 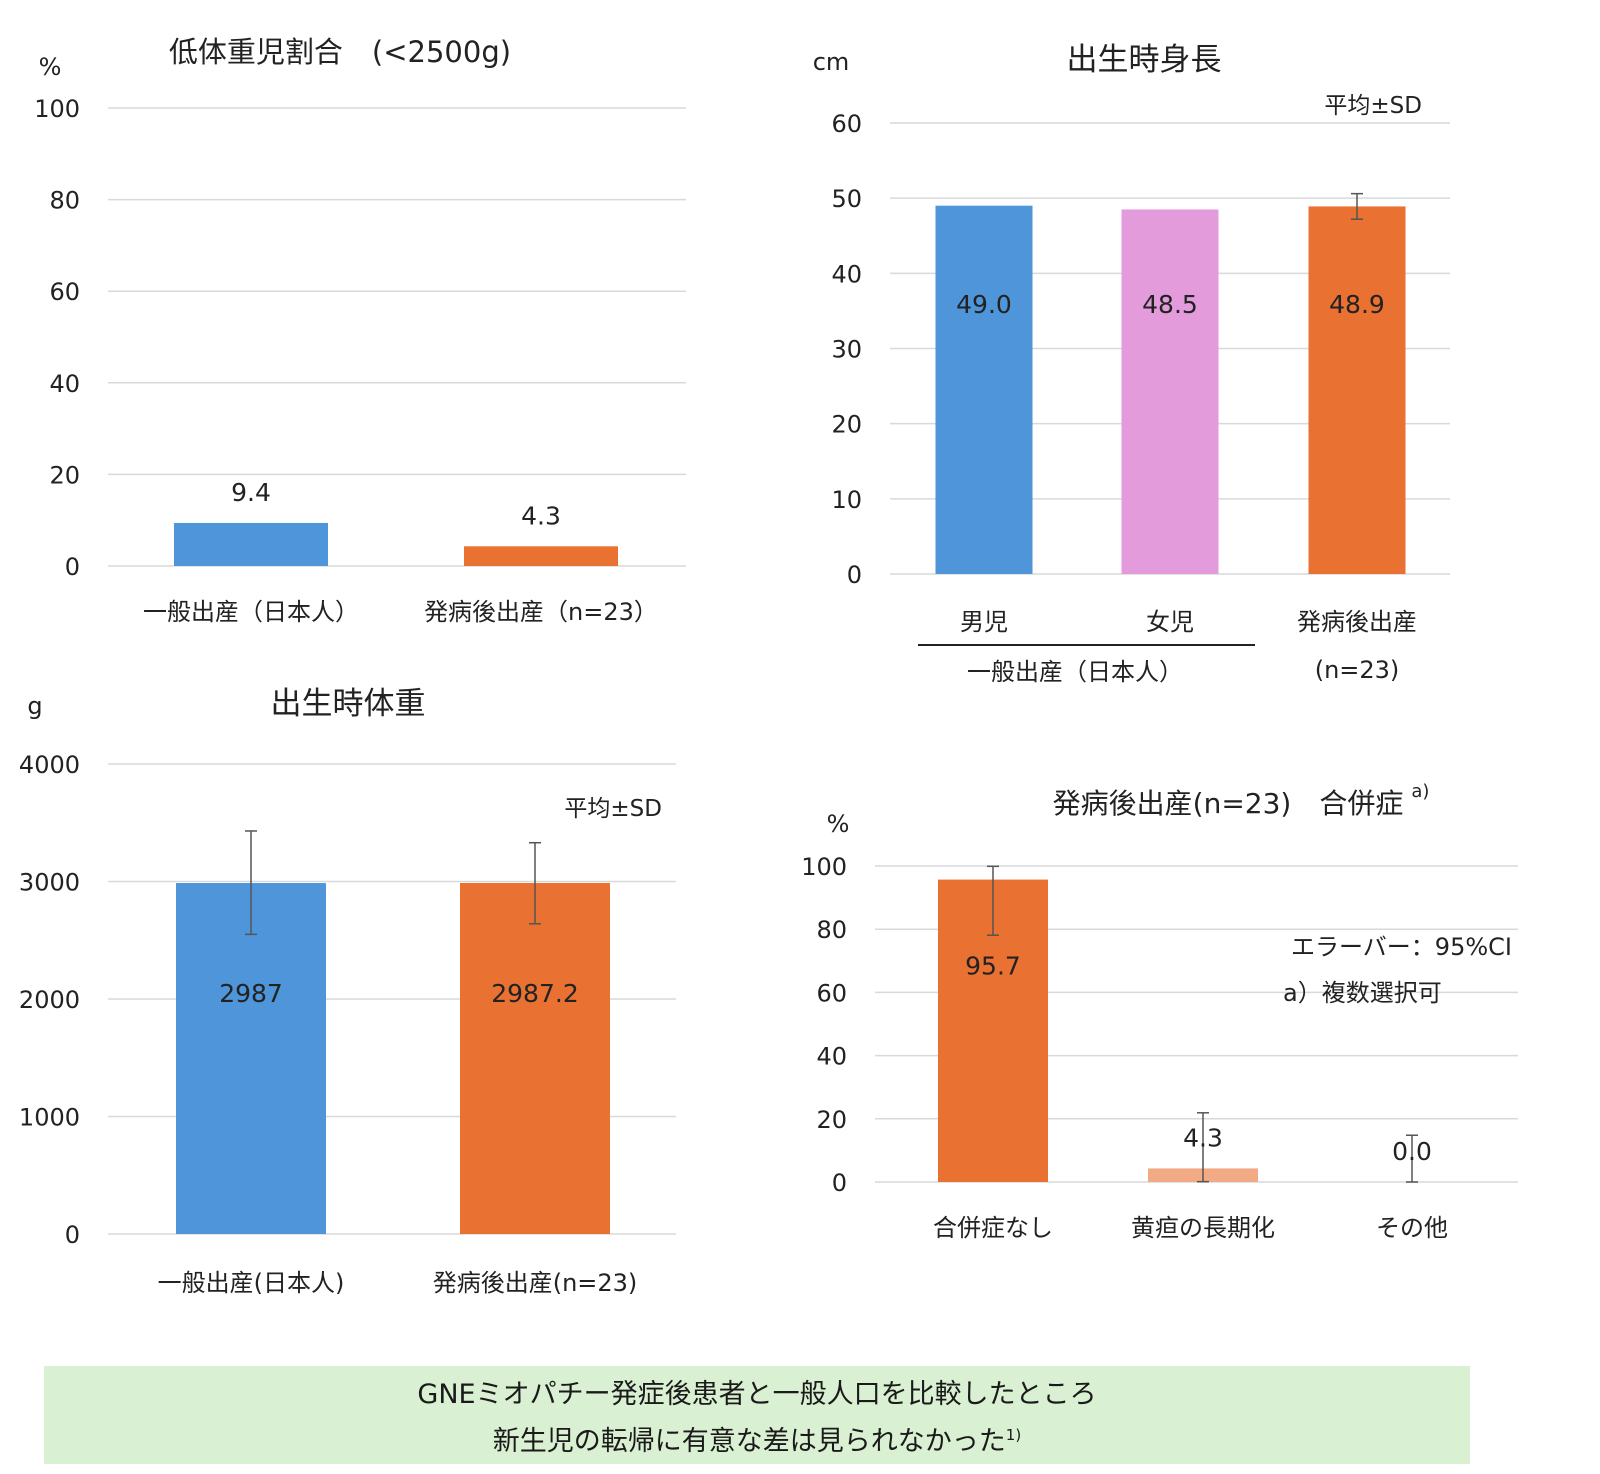 I want to click on chart3-y-tick-label: 3000, so click(x=49, y=883).